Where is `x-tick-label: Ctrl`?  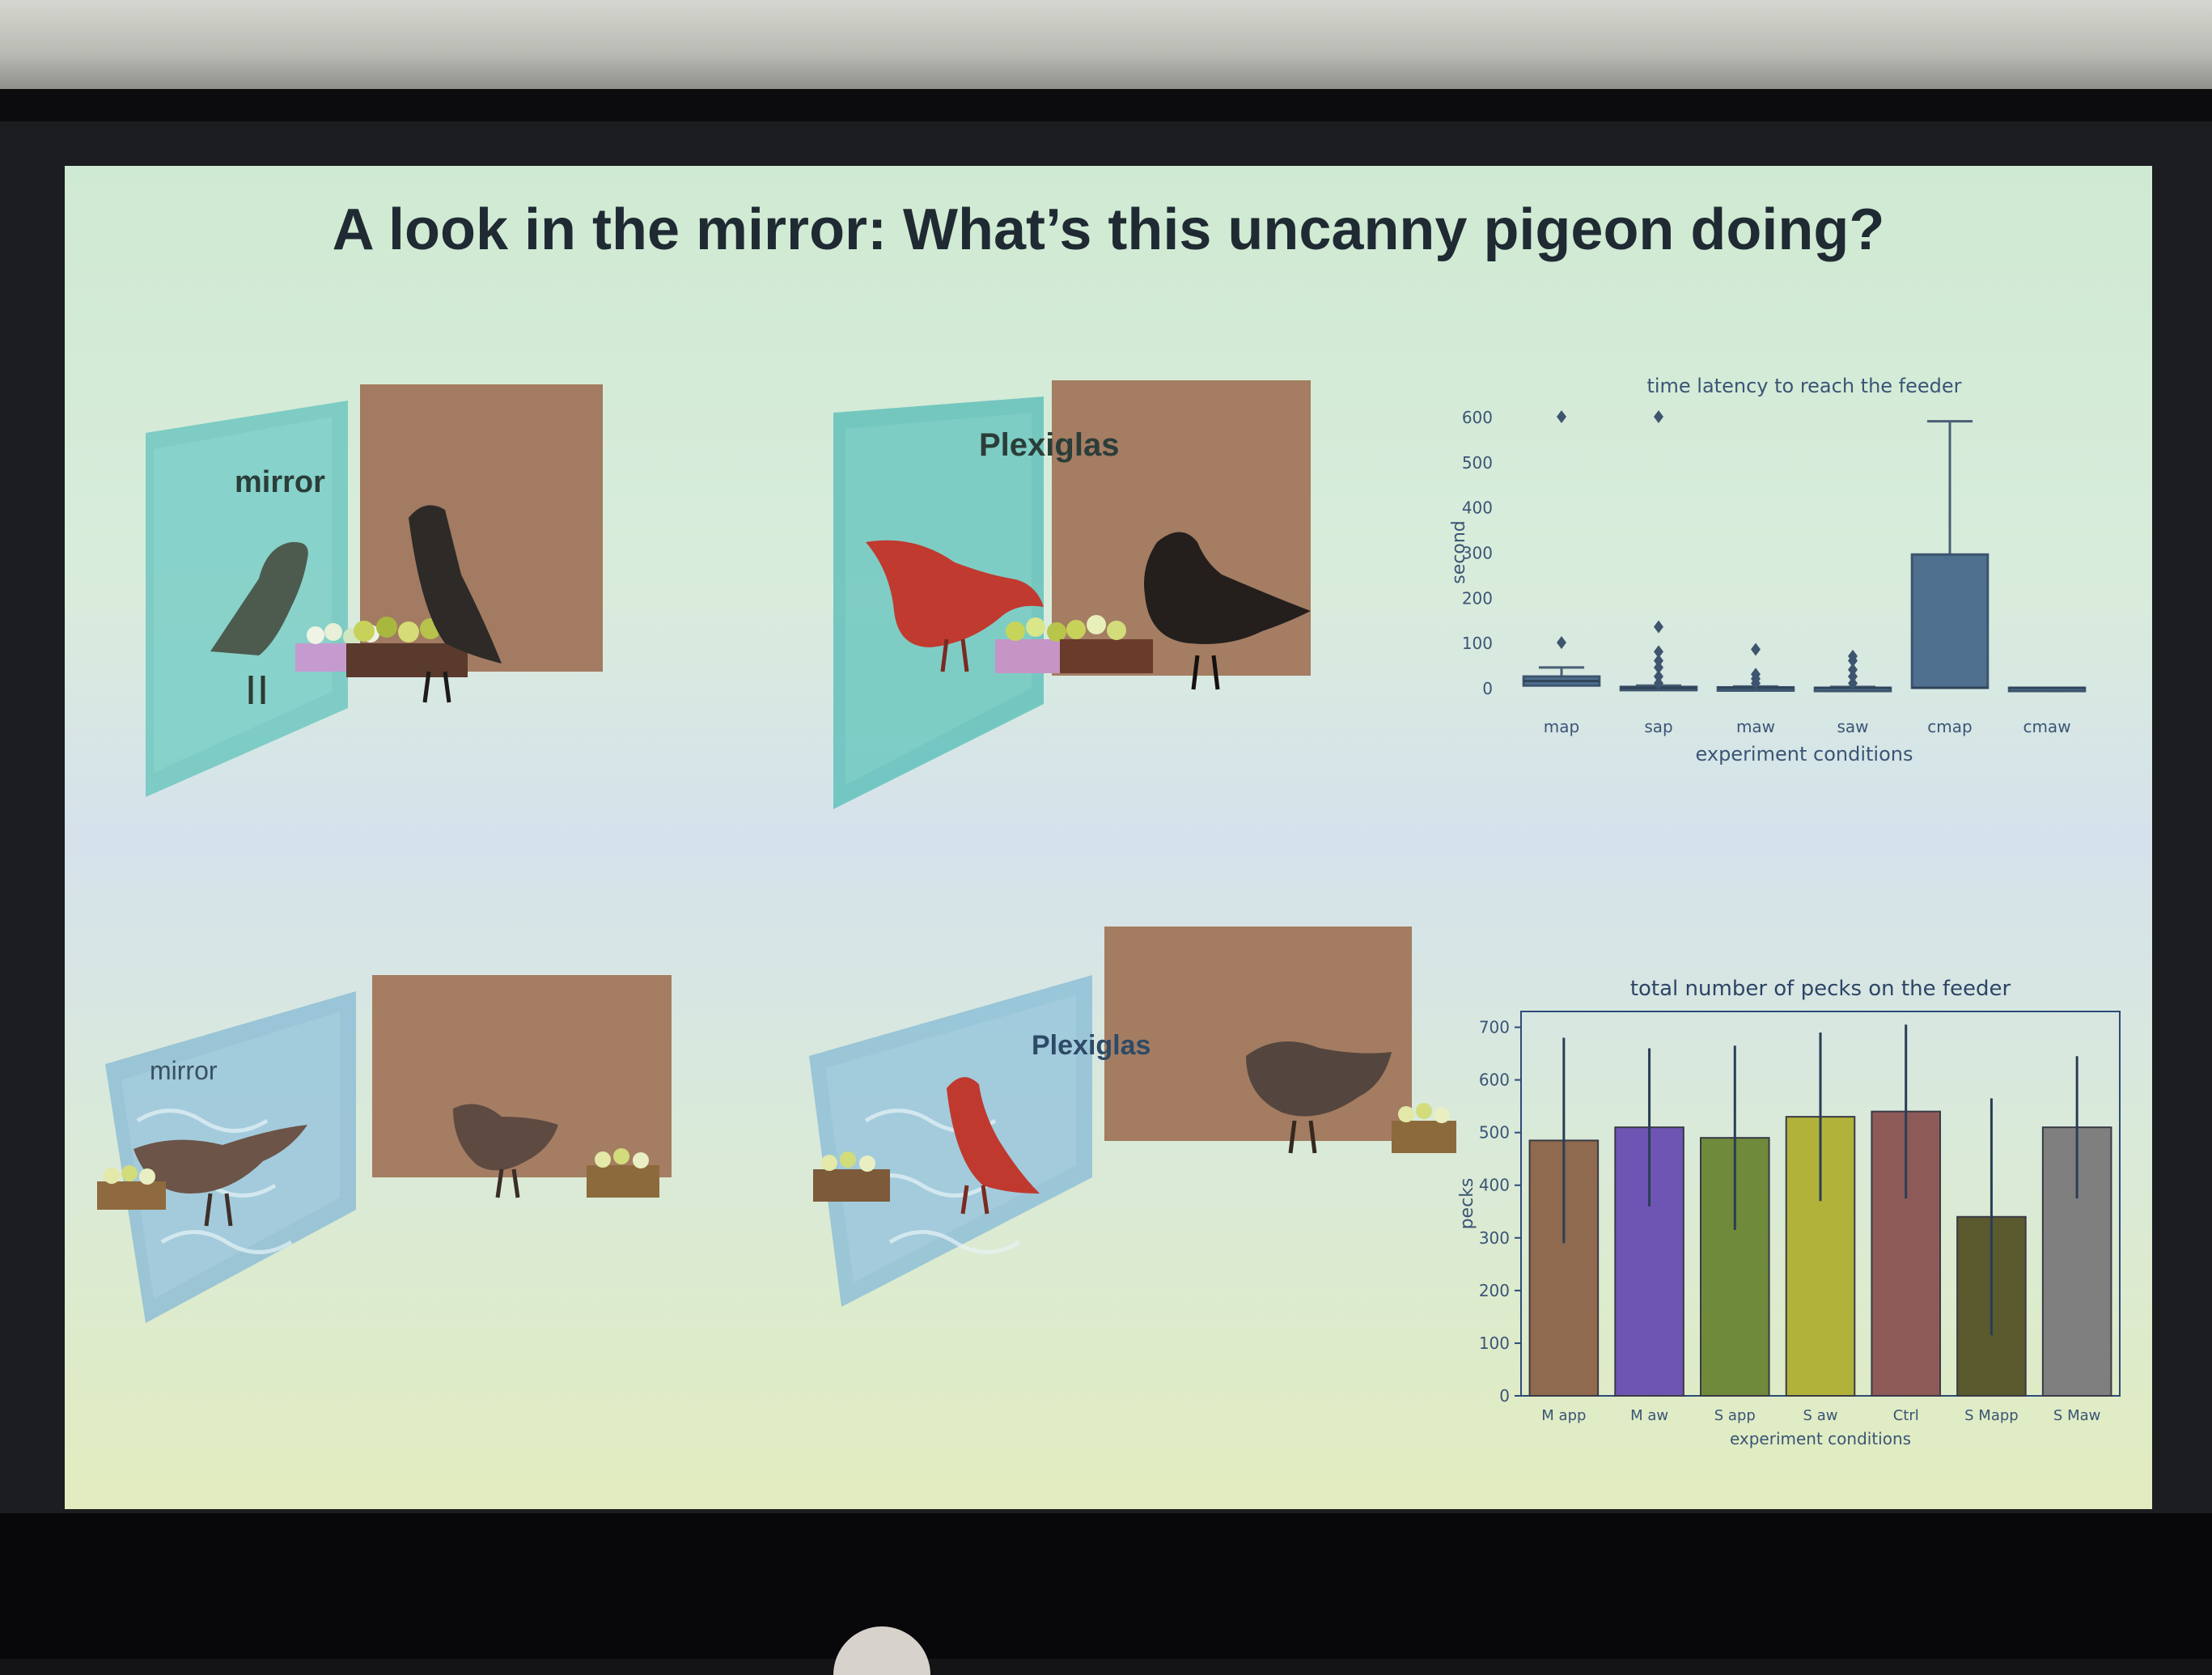
x-tick-label: Ctrl is located at coordinates (1906, 1416).